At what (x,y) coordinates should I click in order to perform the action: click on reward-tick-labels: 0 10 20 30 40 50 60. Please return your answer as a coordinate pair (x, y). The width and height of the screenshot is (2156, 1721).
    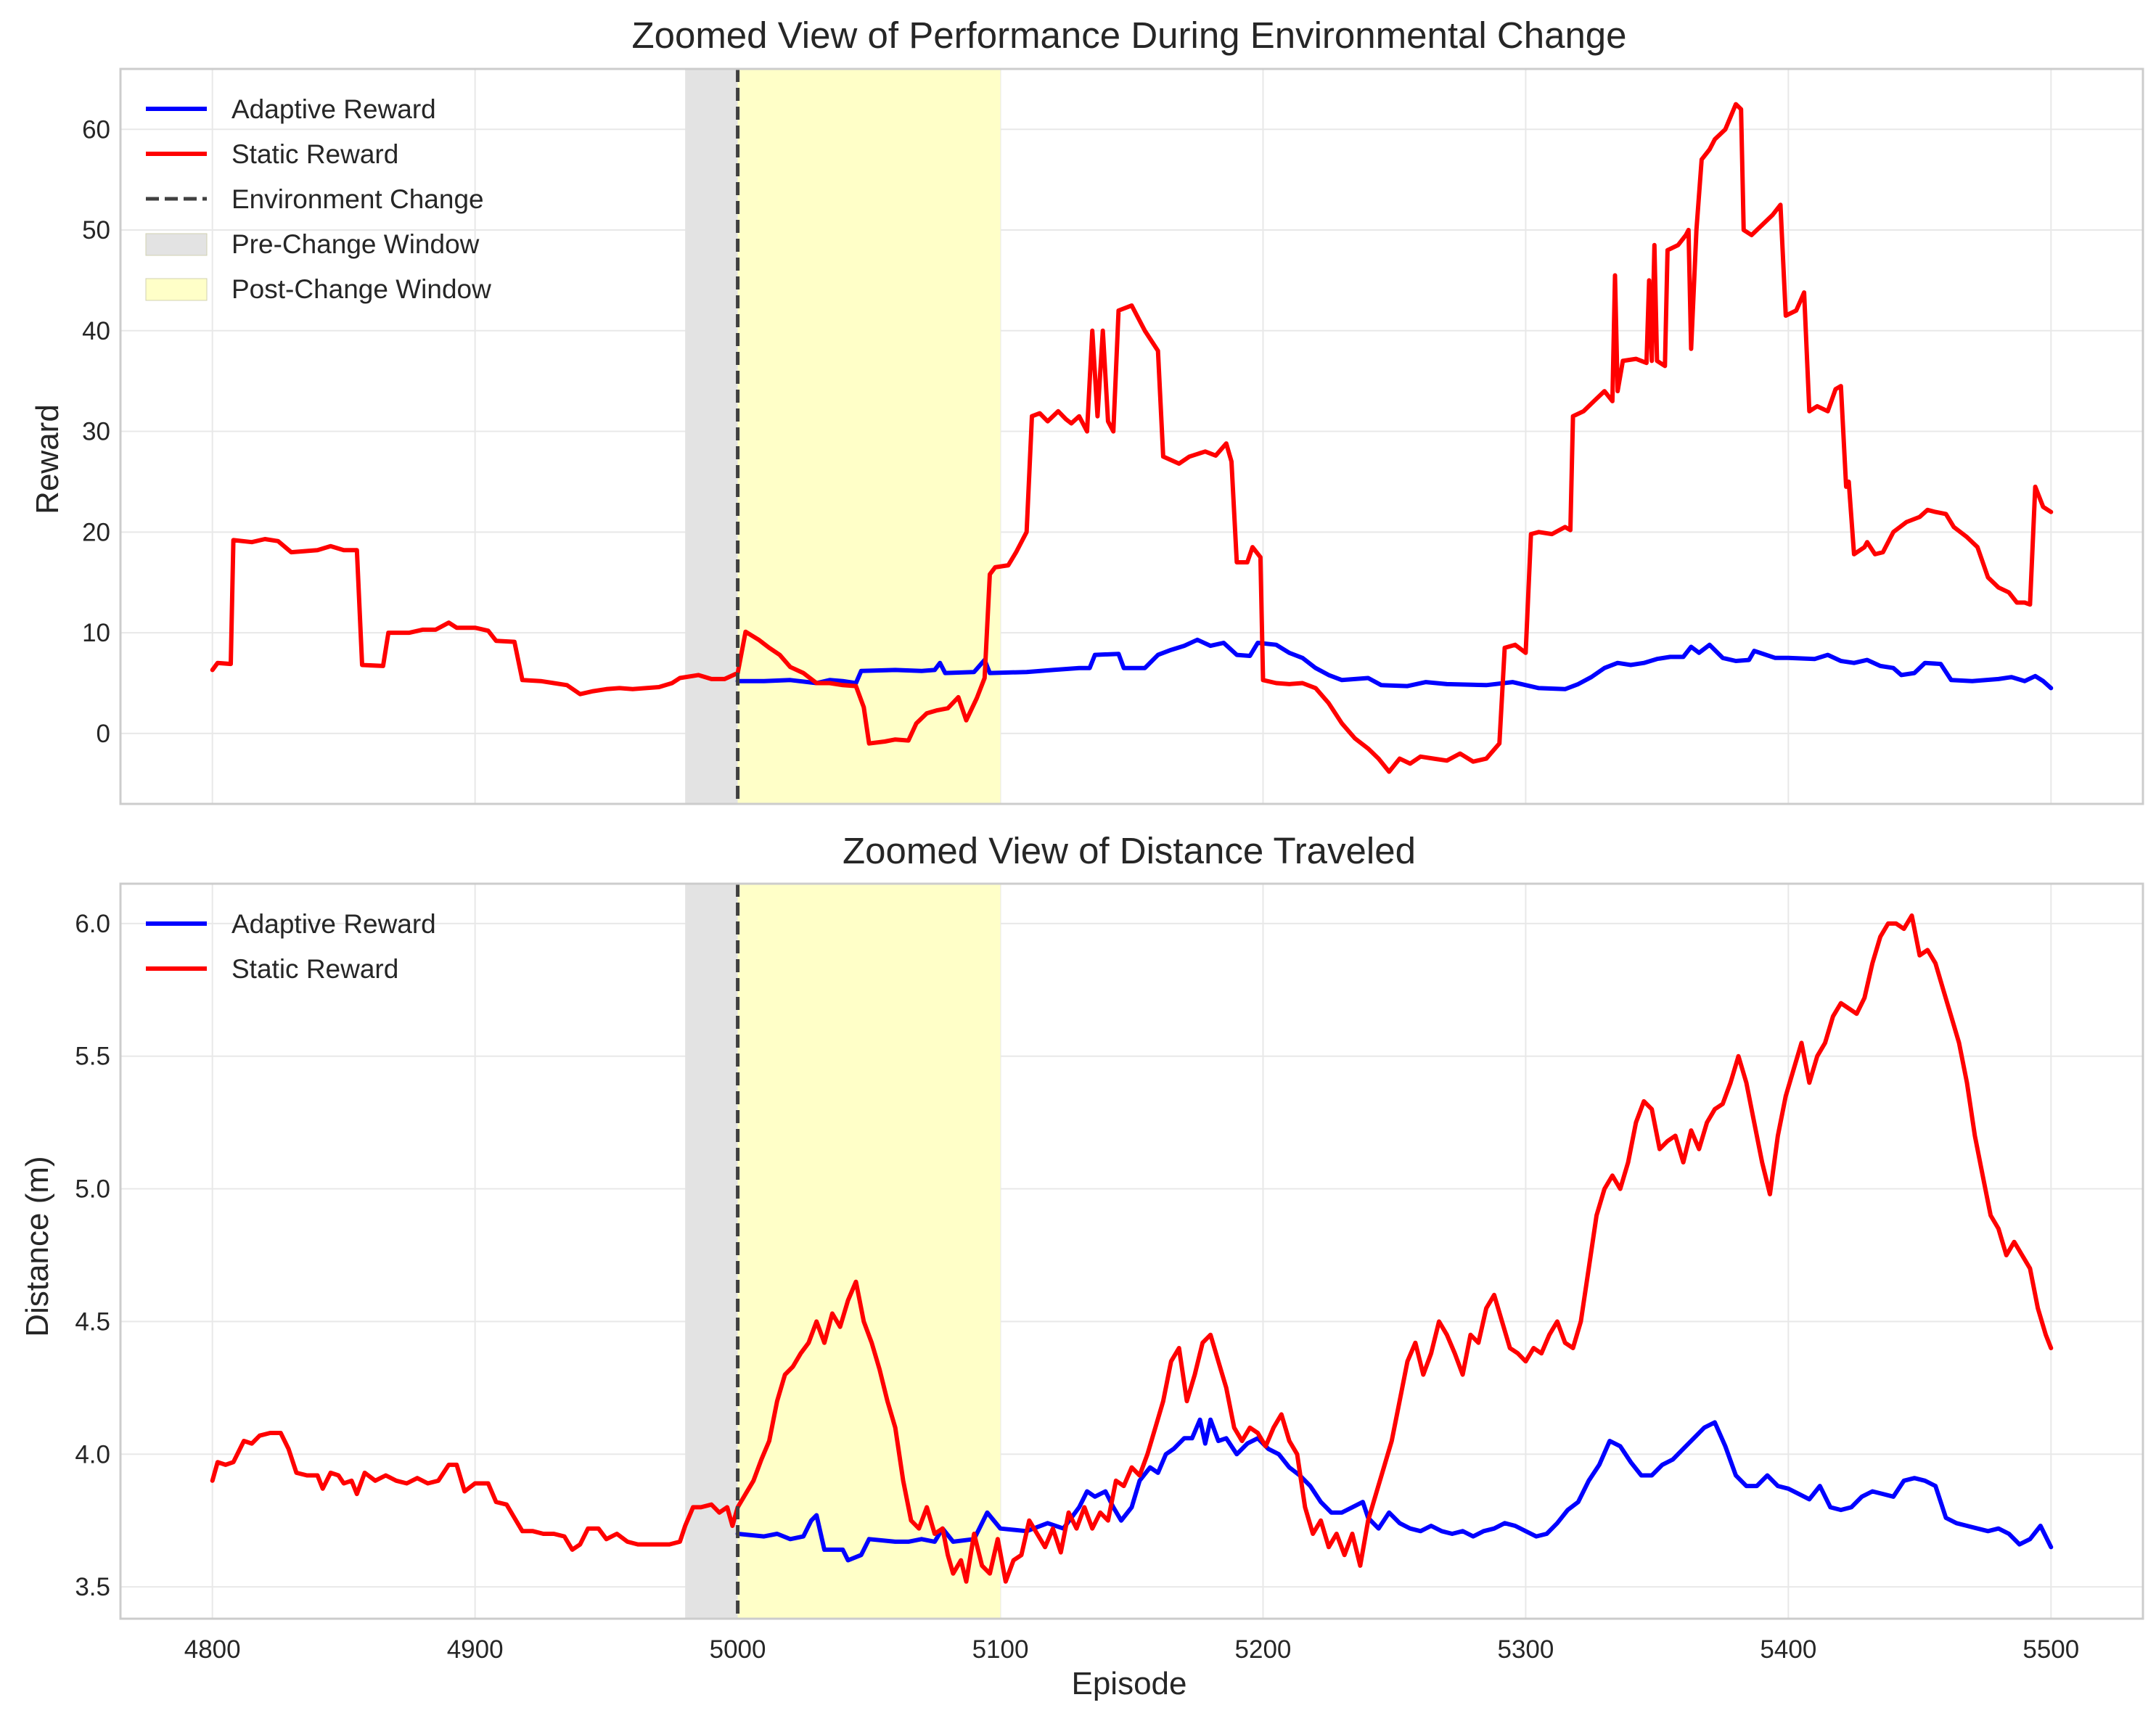
    Looking at the image, I should click on (96, 431).